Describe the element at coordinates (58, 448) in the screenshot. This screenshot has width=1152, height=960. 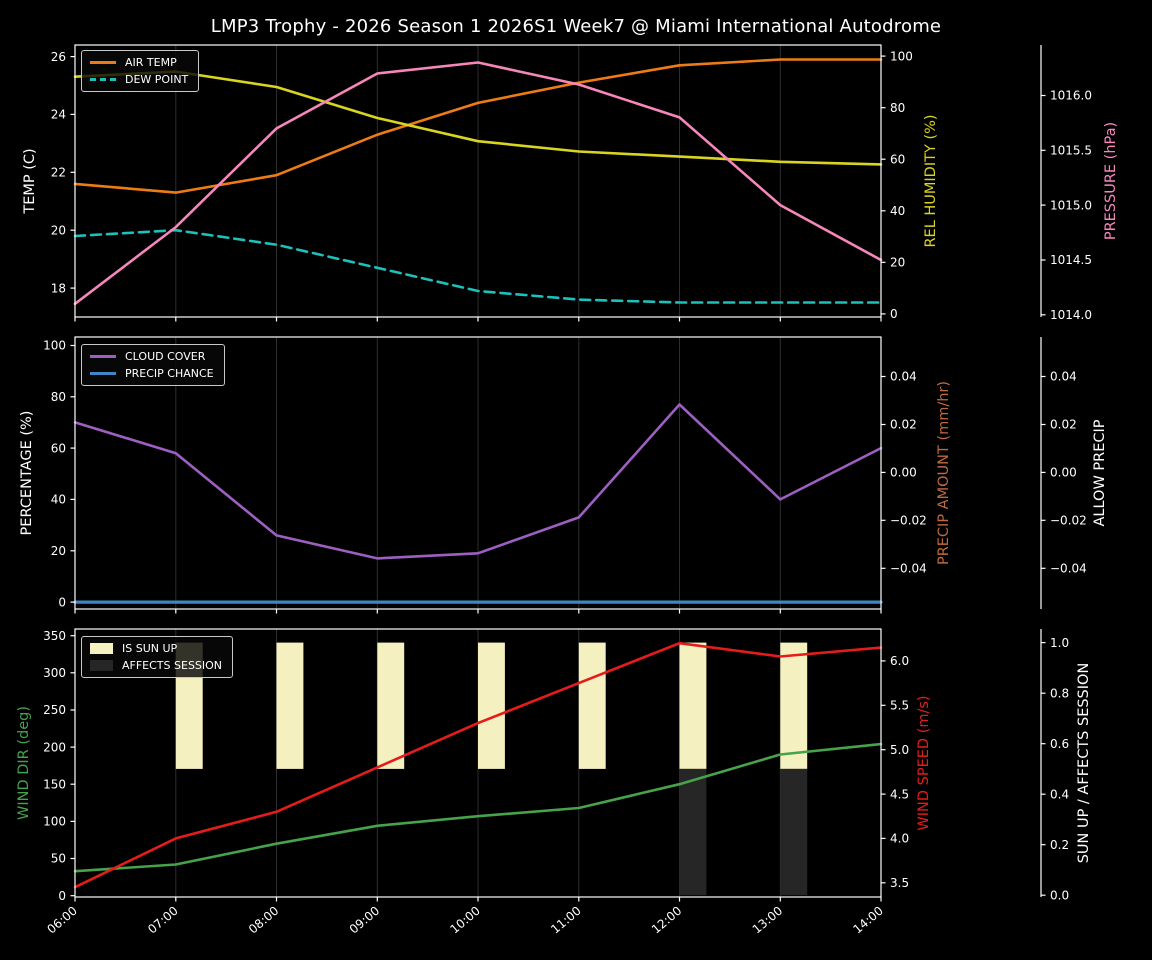
I see `left-tick-label: 60` at that location.